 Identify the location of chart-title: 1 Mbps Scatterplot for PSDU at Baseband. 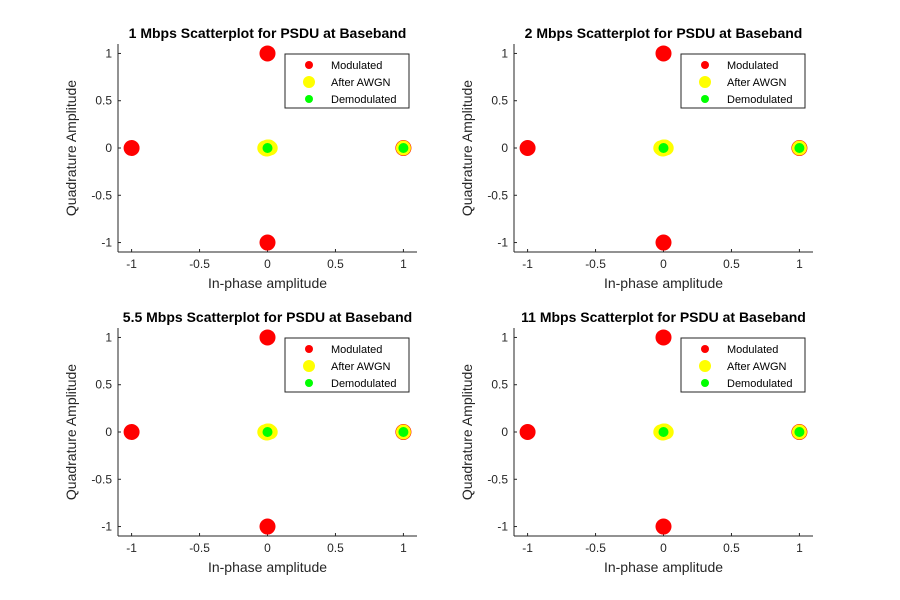
(268, 33).